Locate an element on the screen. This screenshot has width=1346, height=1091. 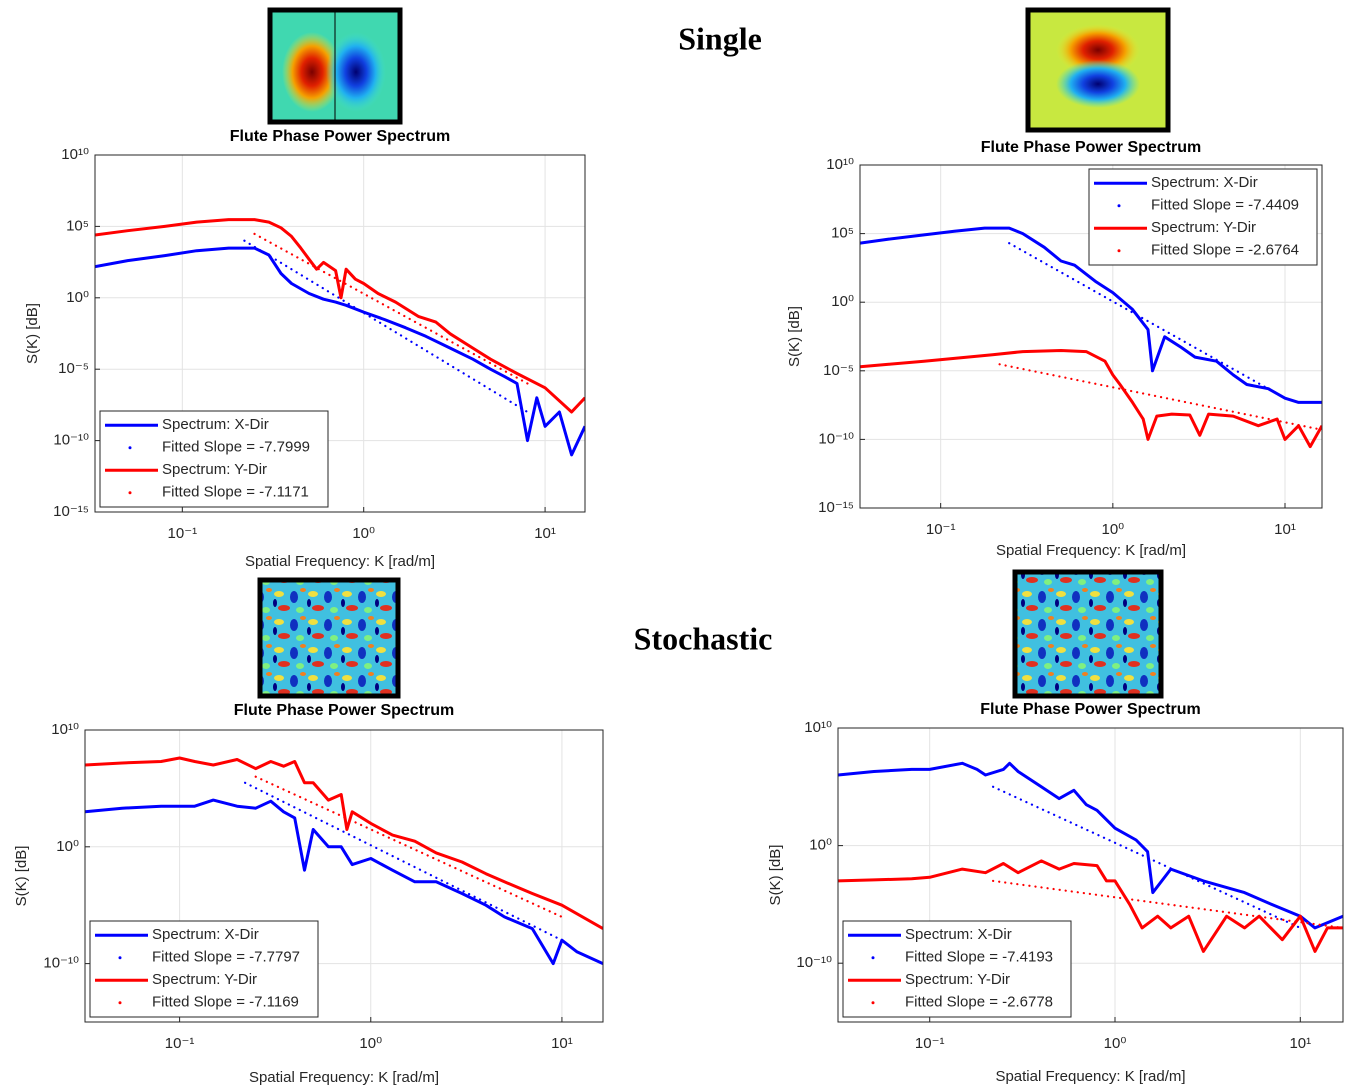
legend-label: Fitted Slope = -2.6764 is located at coordinates (1225, 250).